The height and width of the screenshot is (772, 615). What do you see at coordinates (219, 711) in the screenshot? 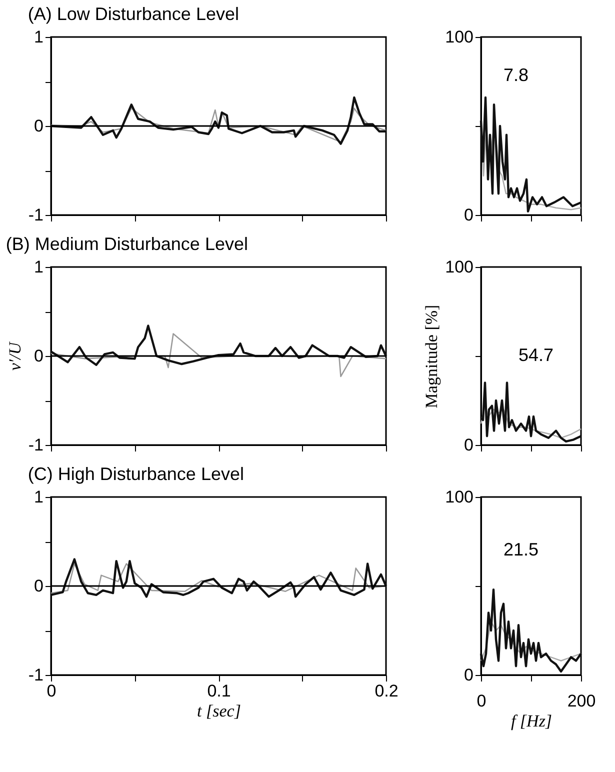
I see `x-axis-title: t [sec]` at bounding box center [219, 711].